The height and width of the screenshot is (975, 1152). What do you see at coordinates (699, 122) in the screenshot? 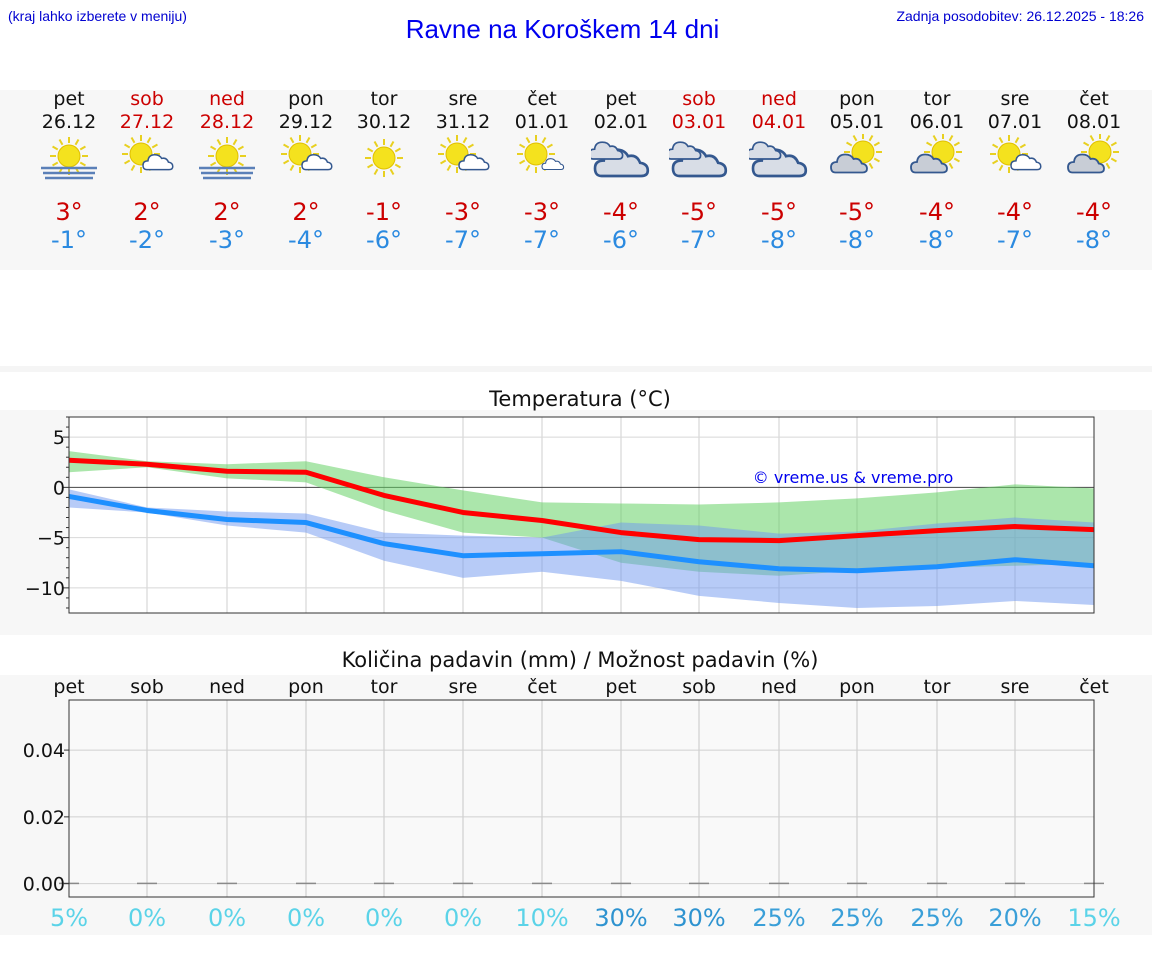
I see `day-date: 03.01` at bounding box center [699, 122].